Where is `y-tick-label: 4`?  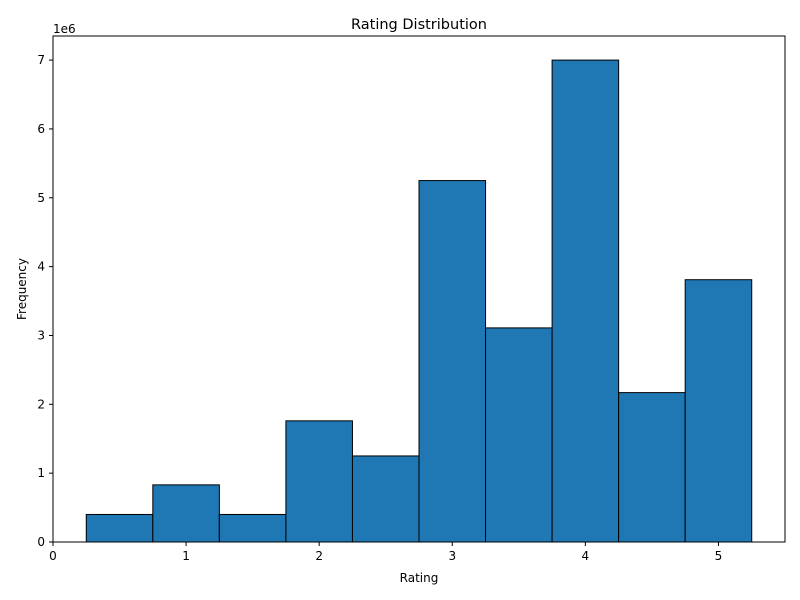
y-tick-label: 4 is located at coordinates (41, 267).